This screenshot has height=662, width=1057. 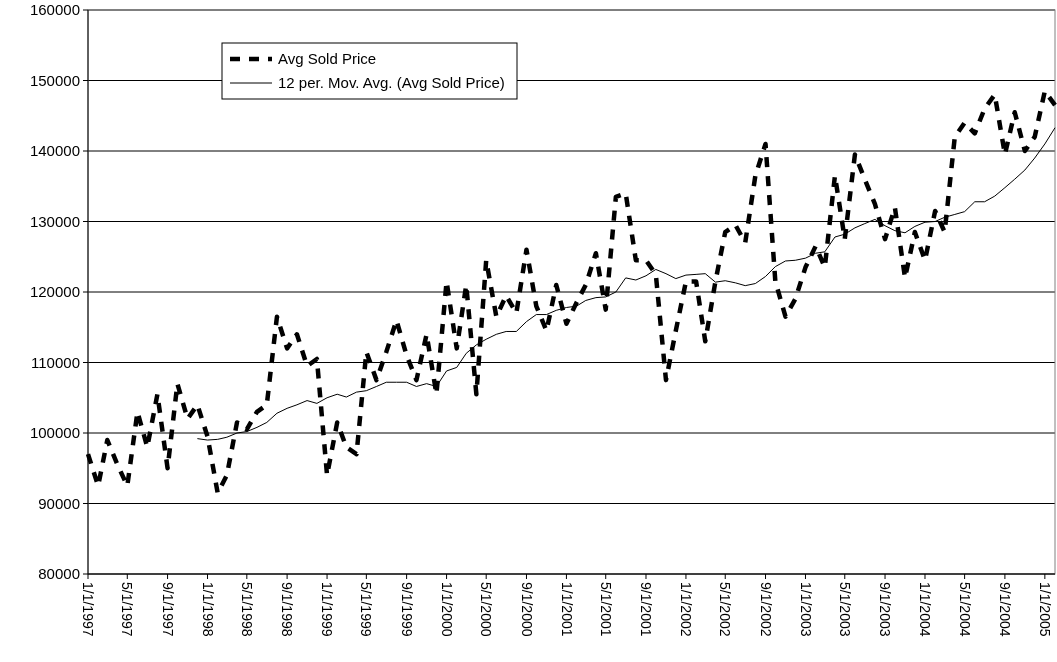 What do you see at coordinates (686, 609) in the screenshot?
I see `x-tick-label: 1/1/2002` at bounding box center [686, 609].